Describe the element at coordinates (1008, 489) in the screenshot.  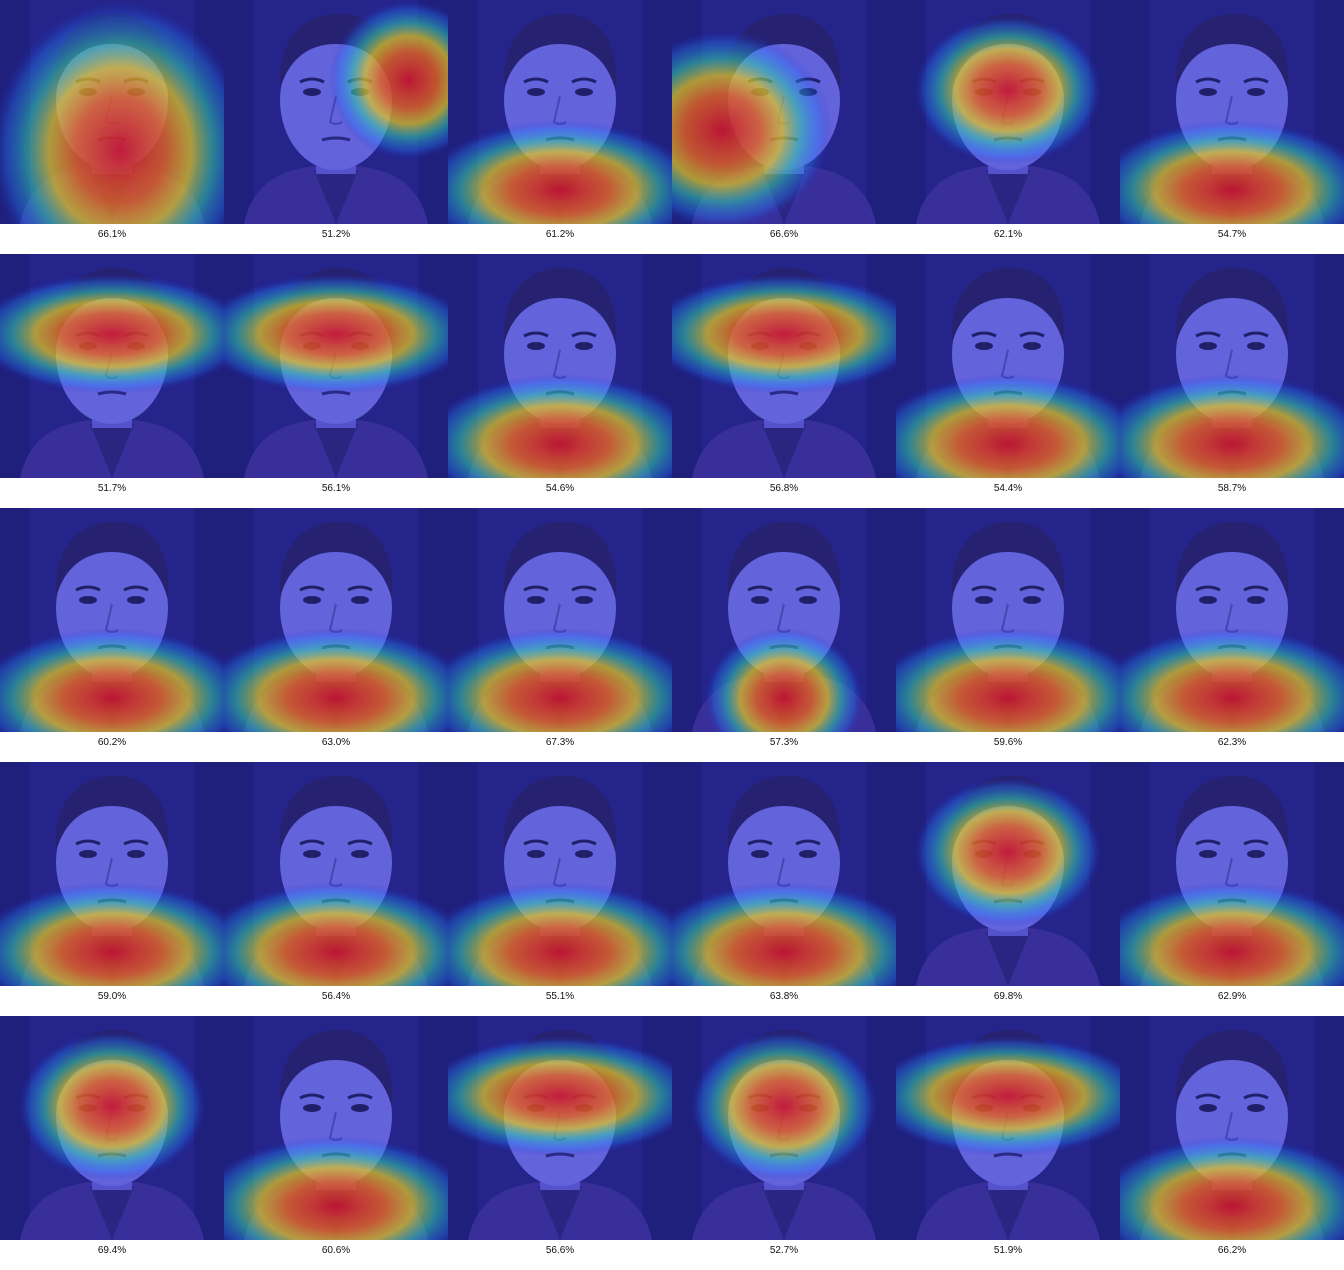
I see `confidence-label: 54.4%` at that location.